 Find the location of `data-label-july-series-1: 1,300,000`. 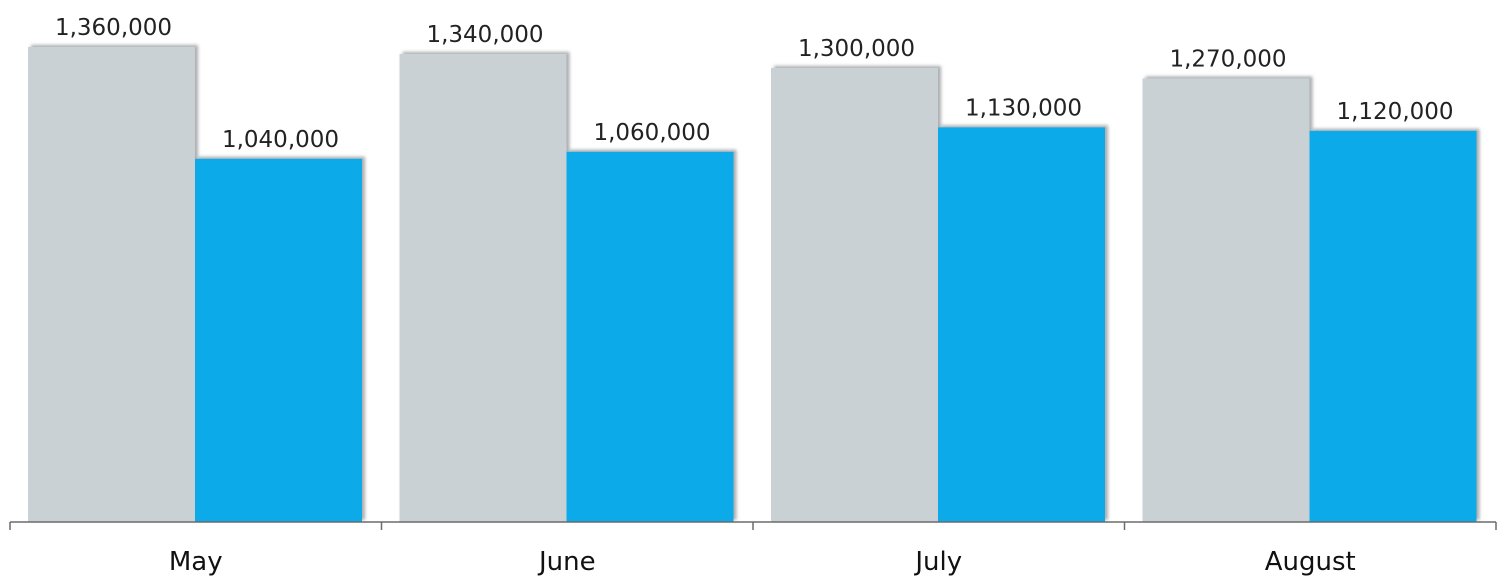

data-label-july-series-1: 1,300,000 is located at coordinates (856, 49).